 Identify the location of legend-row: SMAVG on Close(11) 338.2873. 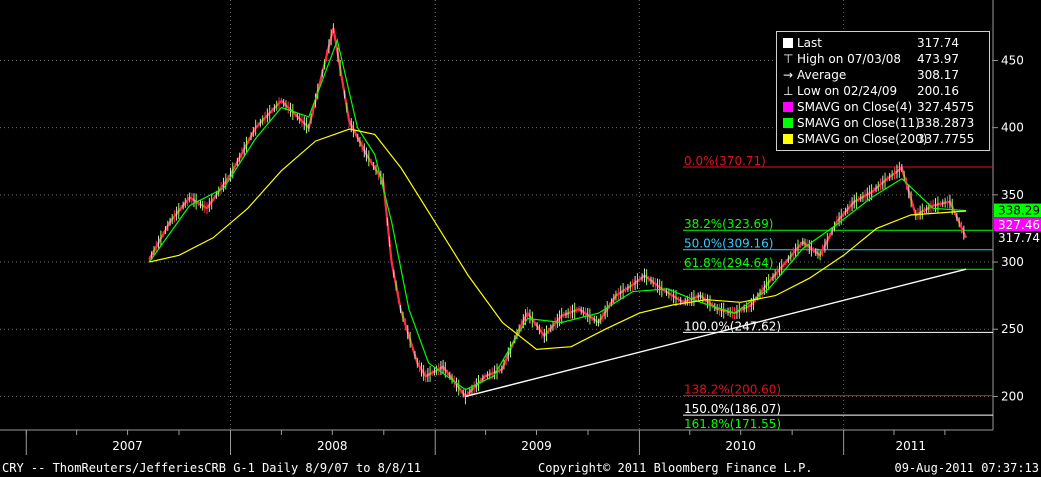
(878, 123).